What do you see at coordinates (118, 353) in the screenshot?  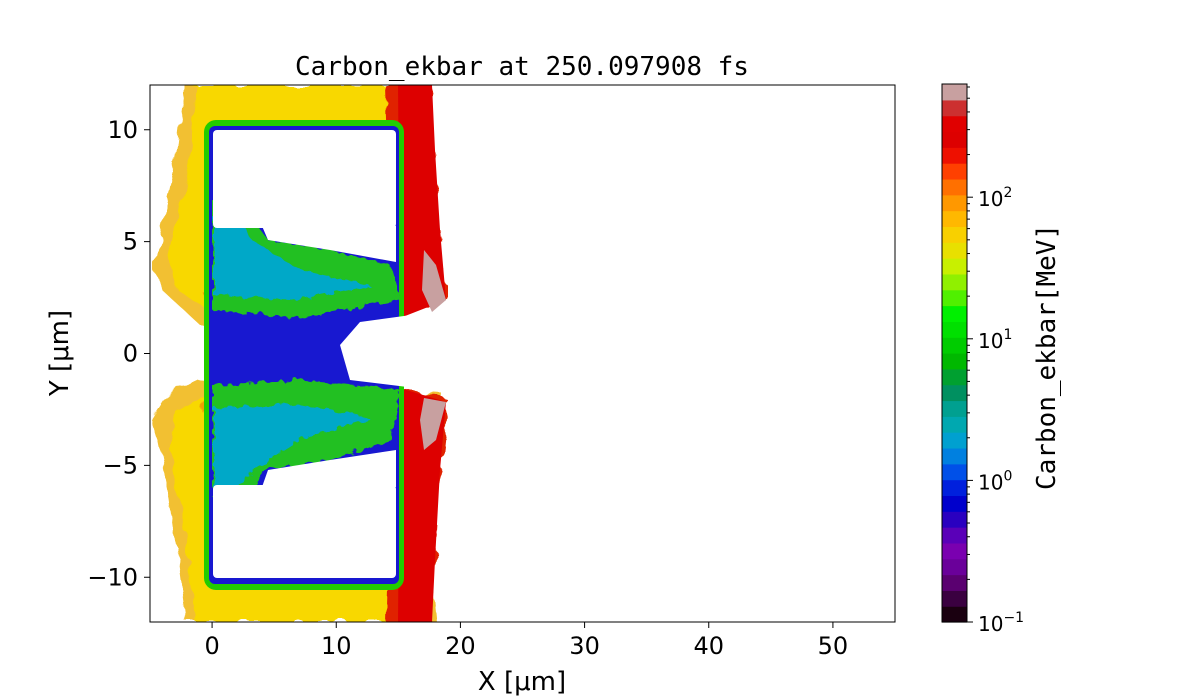 I see `y-axis: −10 −5 0 5 10` at bounding box center [118, 353].